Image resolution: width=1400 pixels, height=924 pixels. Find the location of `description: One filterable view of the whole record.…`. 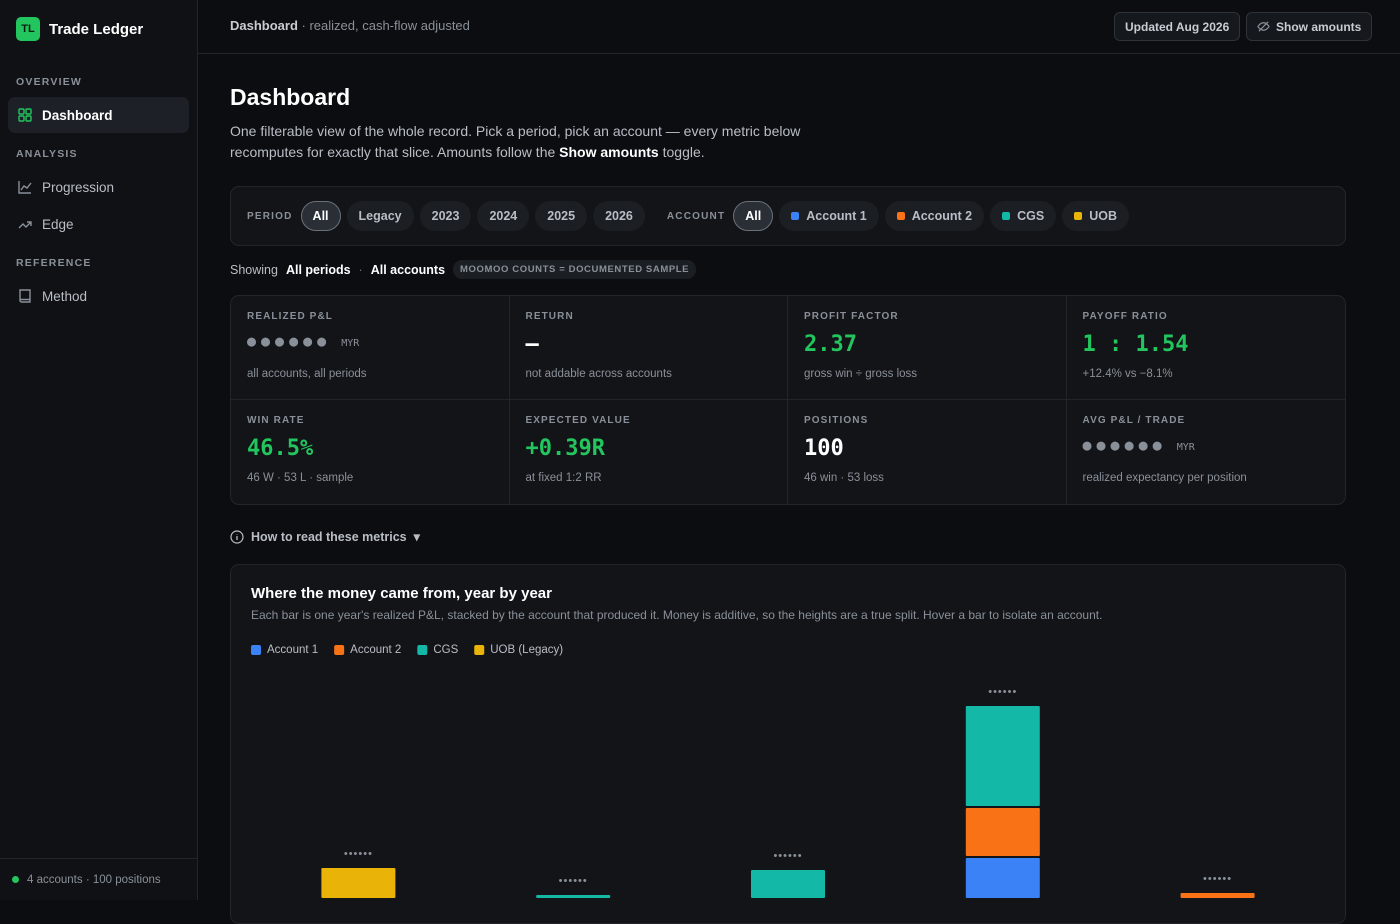

description: One filterable view of the whole record.… is located at coordinates (525, 142).